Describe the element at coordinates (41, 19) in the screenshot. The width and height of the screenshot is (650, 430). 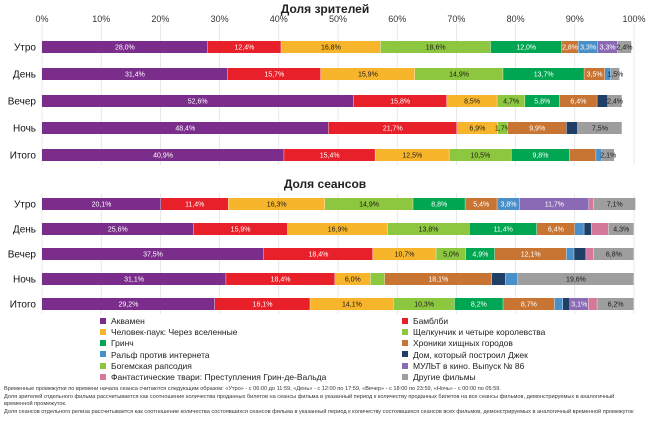
I see `viewers-x-tick-label: 0%` at that location.